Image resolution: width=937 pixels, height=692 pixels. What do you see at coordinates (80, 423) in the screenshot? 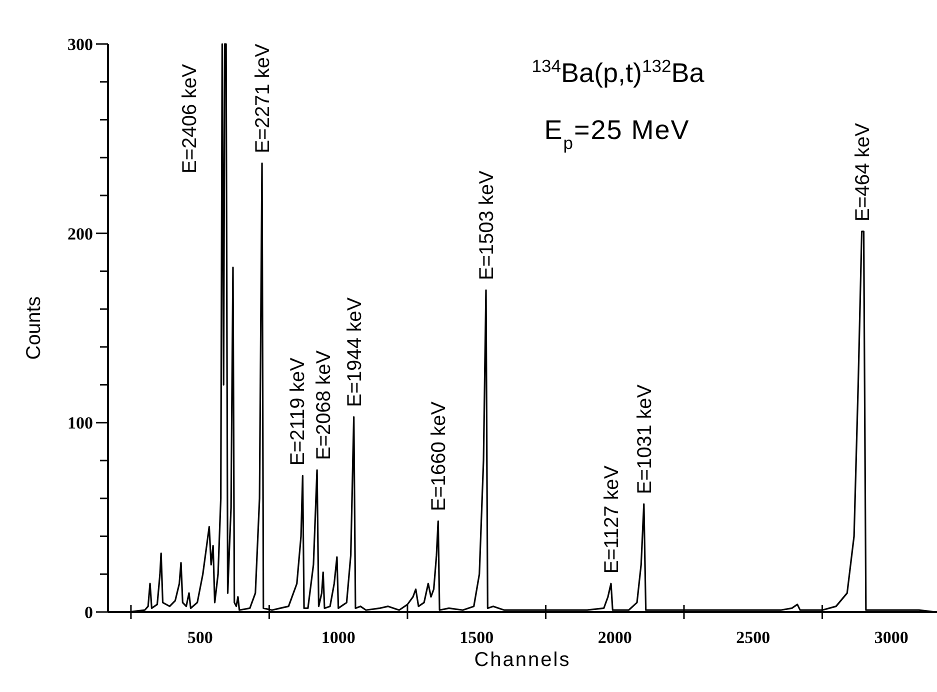
I see `y-tick-label: 100` at bounding box center [80, 423].